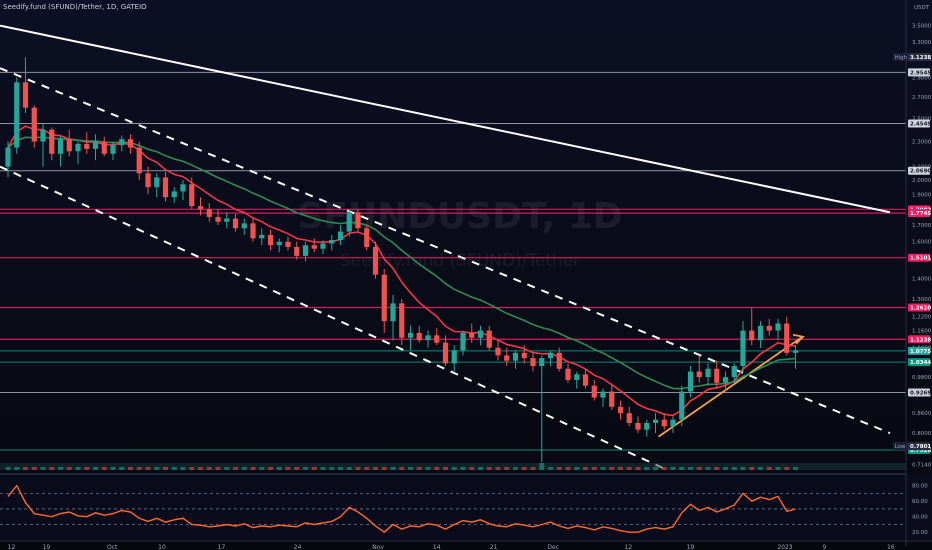 Image resolution: width=932 pixels, height=550 pixels. What do you see at coordinates (920, 502) in the screenshot?
I see `rsi-tick-label: 60.00` at bounding box center [920, 502].